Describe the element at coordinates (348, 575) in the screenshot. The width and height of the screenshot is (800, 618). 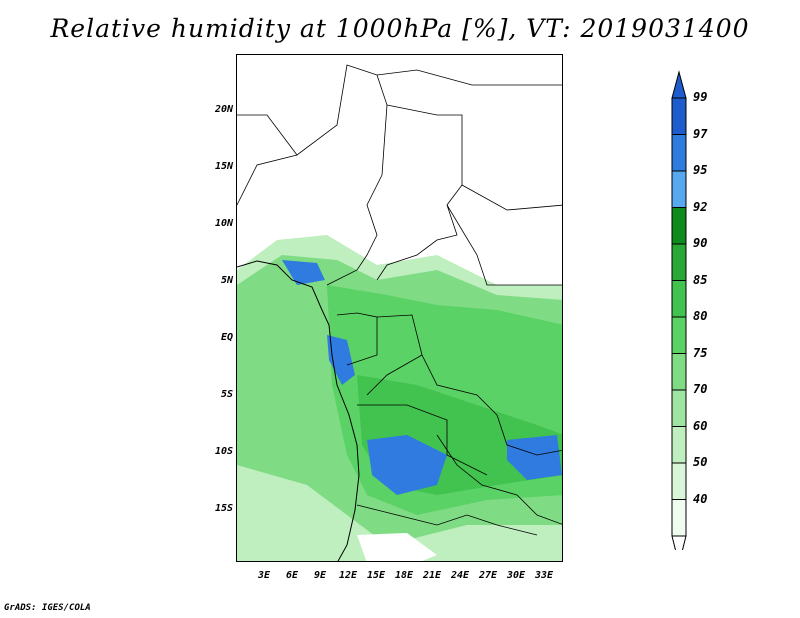
I see `lon-label-12e: 12E` at that location.